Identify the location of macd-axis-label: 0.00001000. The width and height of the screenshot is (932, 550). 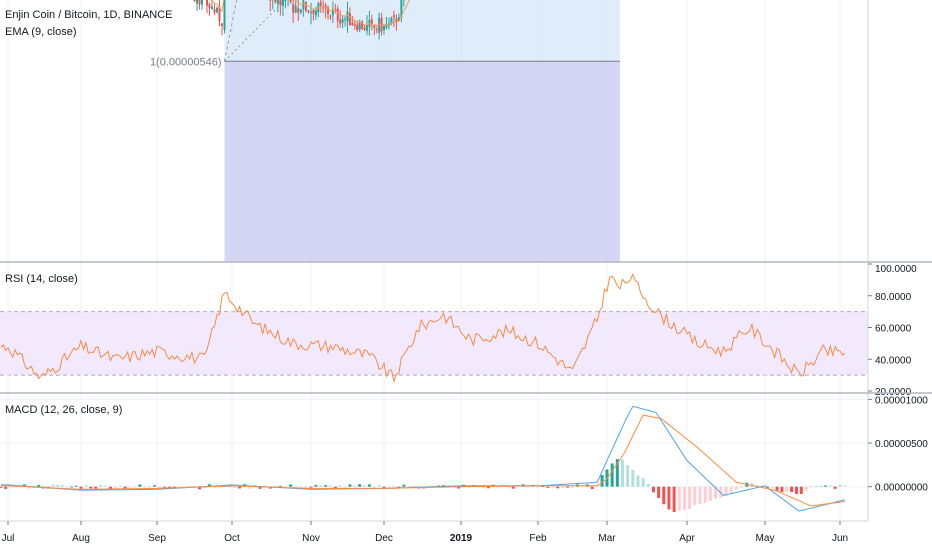
(901, 400).